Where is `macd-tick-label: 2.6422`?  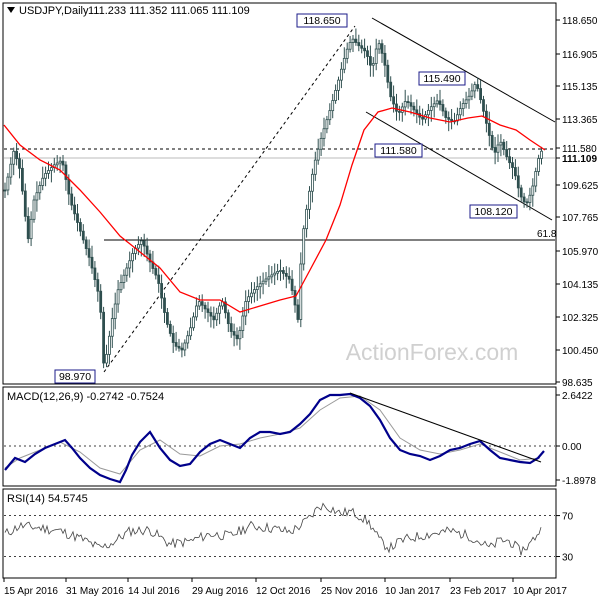
macd-tick-label: 2.6422 is located at coordinates (577, 396).